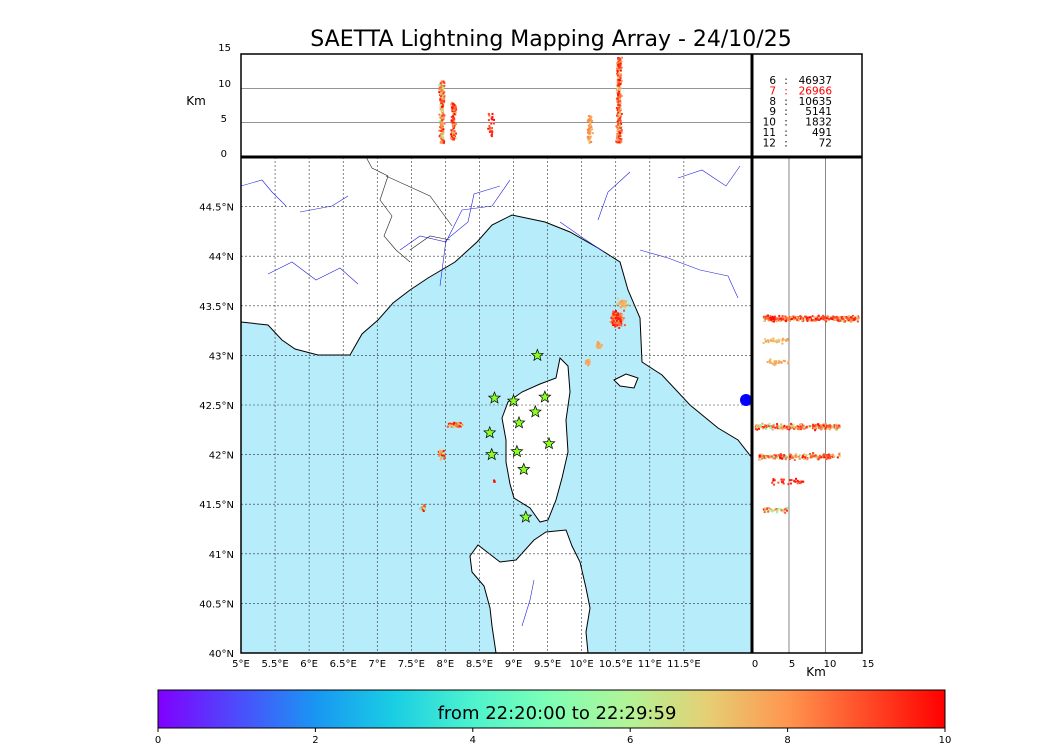 The width and height of the screenshot is (1050, 750). Describe the element at coordinates (446, 664) in the screenshot. I see `longitude-tick-label: 8°E` at that location.